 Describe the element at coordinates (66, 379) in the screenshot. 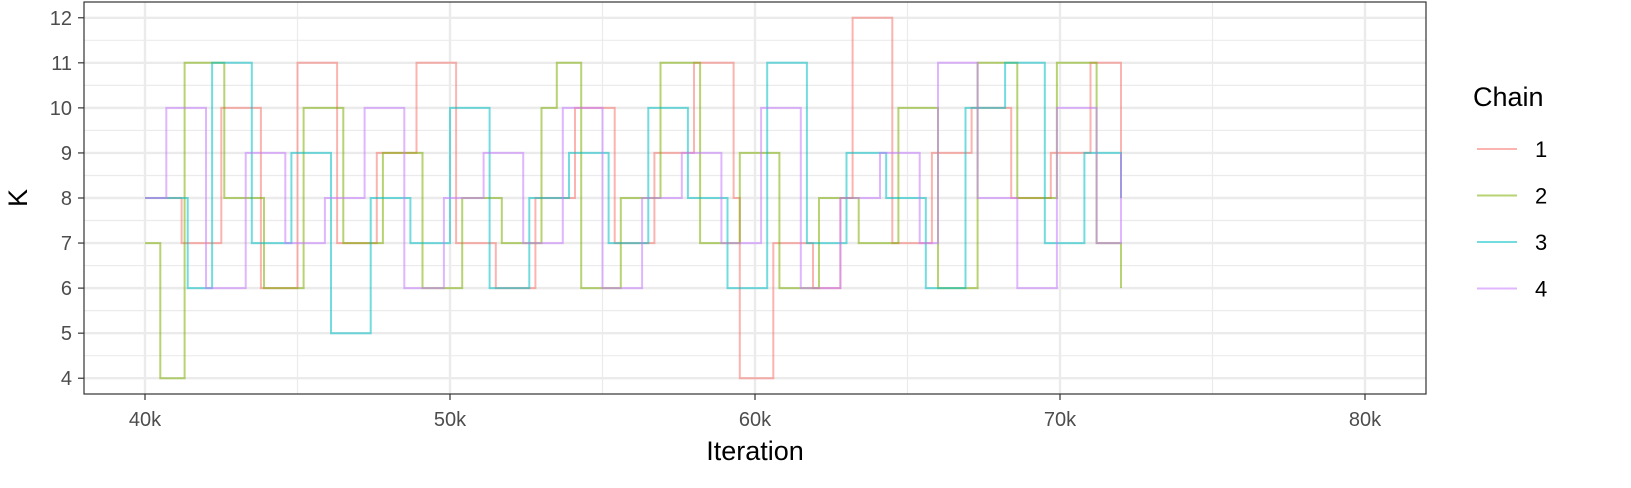

I see `y-tick-label: 4` at that location.